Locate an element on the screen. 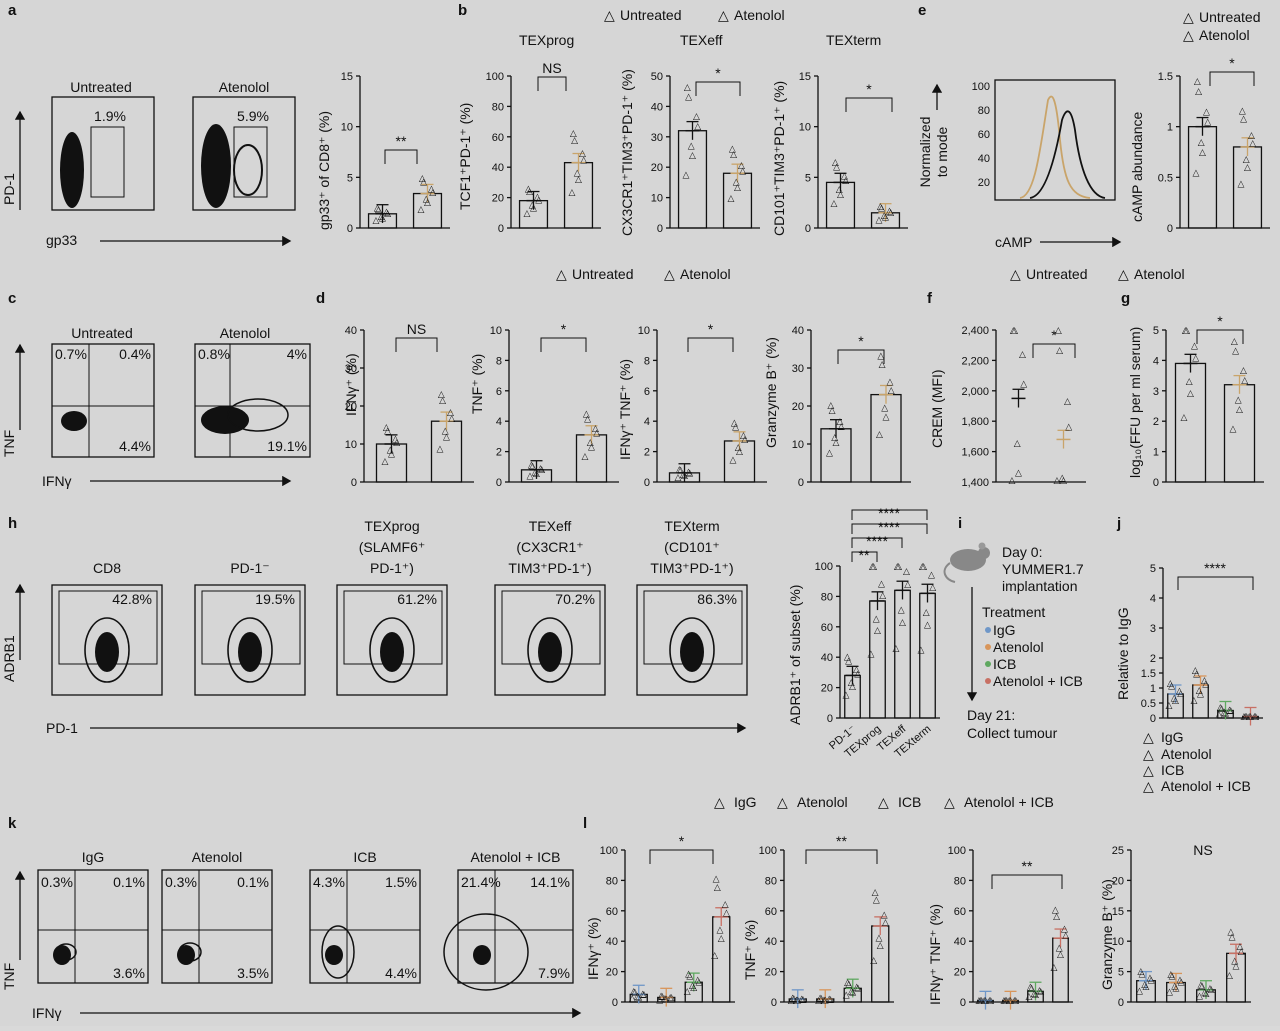 The height and width of the screenshot is (1031, 1280). quadrant-percentage: 0.1% is located at coordinates (253, 882).